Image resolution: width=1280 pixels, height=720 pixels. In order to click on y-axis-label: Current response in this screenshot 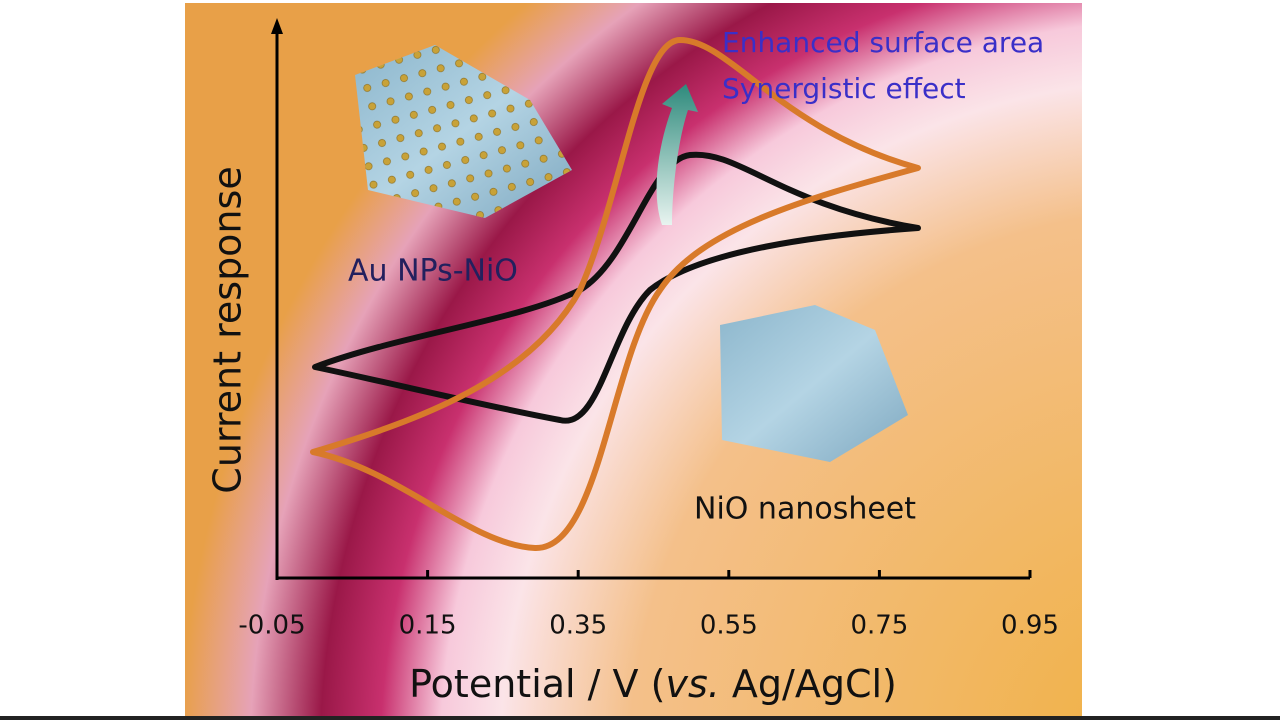, I will do `click(228, 329)`.